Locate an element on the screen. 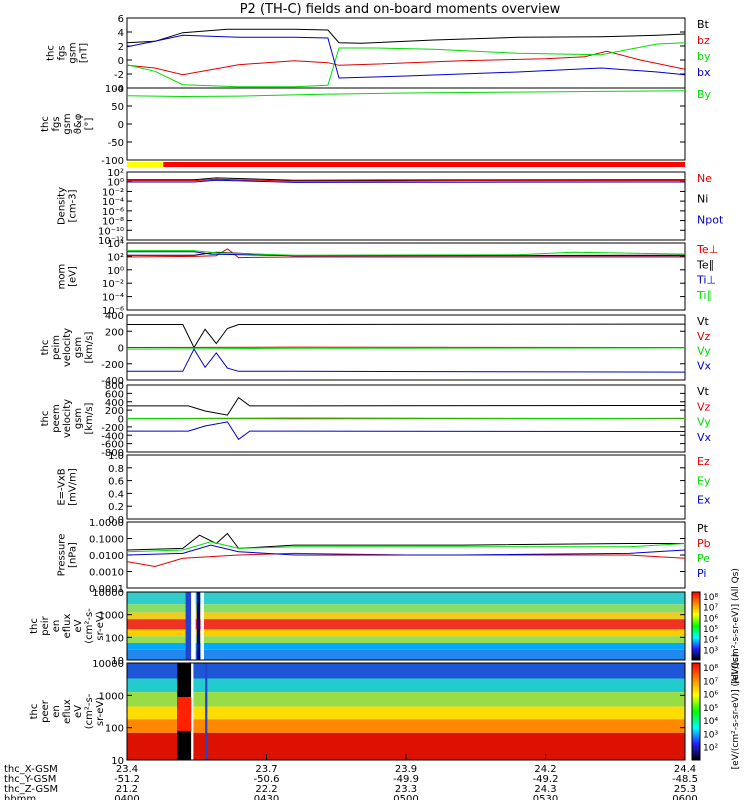 This screenshot has height=804, width=750. fgs-theta-legend-By: By is located at coordinates (704, 94).